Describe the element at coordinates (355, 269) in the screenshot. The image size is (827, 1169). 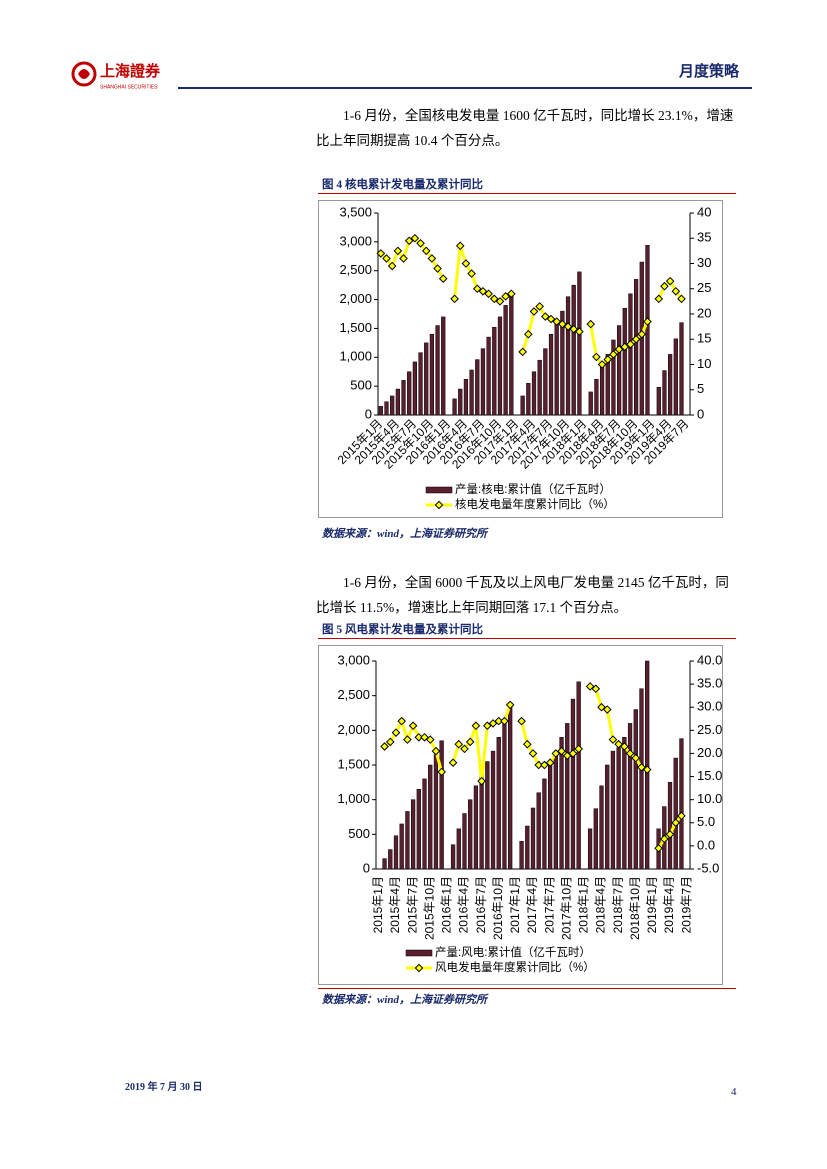
I see `y-tick-label: 2,500` at that location.